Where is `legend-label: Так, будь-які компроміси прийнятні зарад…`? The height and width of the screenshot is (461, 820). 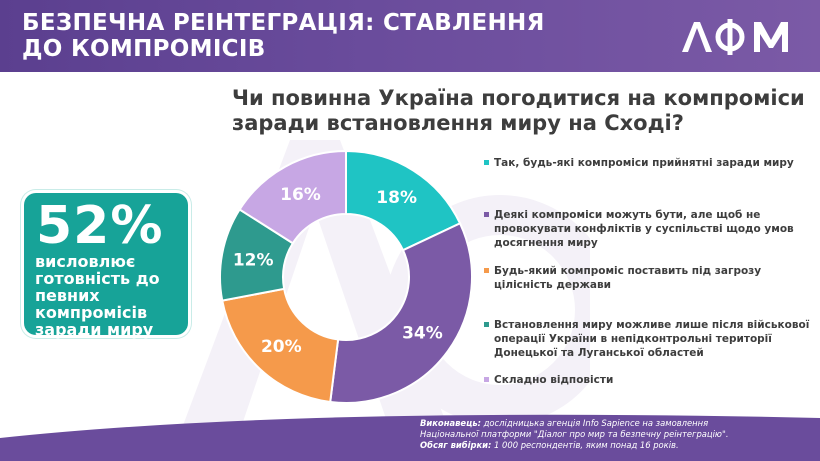
legend-label: Так, будь-які компроміси прийнятні зарад… is located at coordinates (654, 163).